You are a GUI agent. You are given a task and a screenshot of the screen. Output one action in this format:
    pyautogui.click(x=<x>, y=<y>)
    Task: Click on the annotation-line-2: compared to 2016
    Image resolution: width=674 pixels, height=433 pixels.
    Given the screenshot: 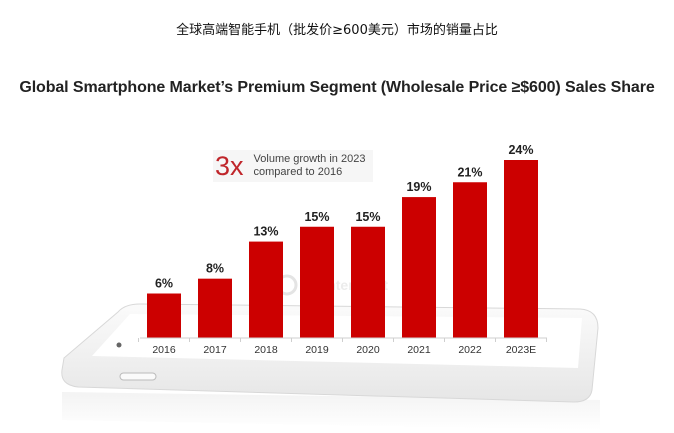 What is the action you would take?
    pyautogui.click(x=298, y=172)
    